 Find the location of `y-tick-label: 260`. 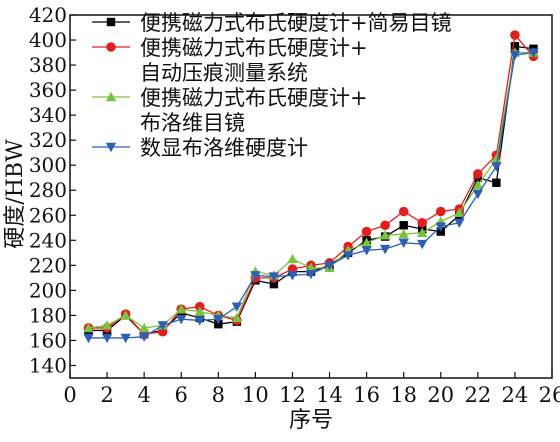

y-tick-label: 260 is located at coordinates (48, 215).